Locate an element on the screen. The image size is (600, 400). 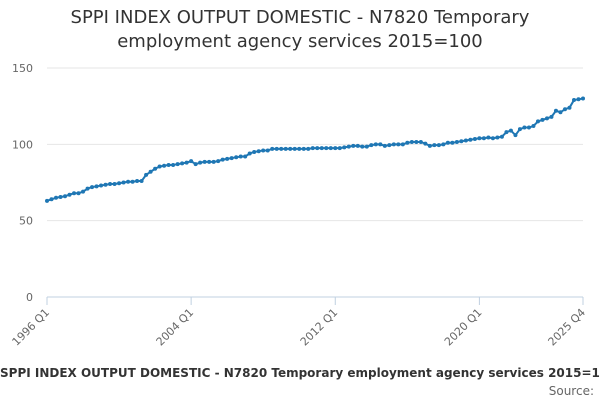
x-tick-label: 2004 Q1 is located at coordinates (175, 327).